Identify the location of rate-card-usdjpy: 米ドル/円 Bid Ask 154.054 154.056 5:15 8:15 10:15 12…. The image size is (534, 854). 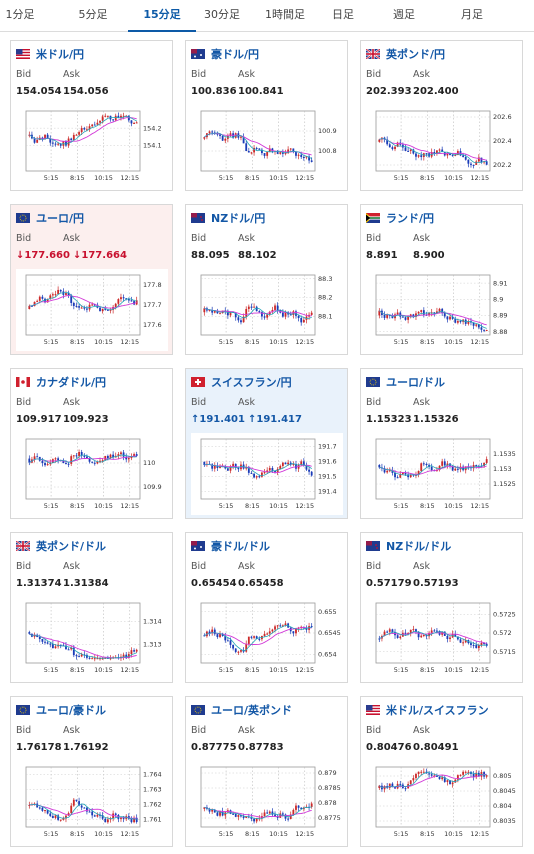
(91, 115).